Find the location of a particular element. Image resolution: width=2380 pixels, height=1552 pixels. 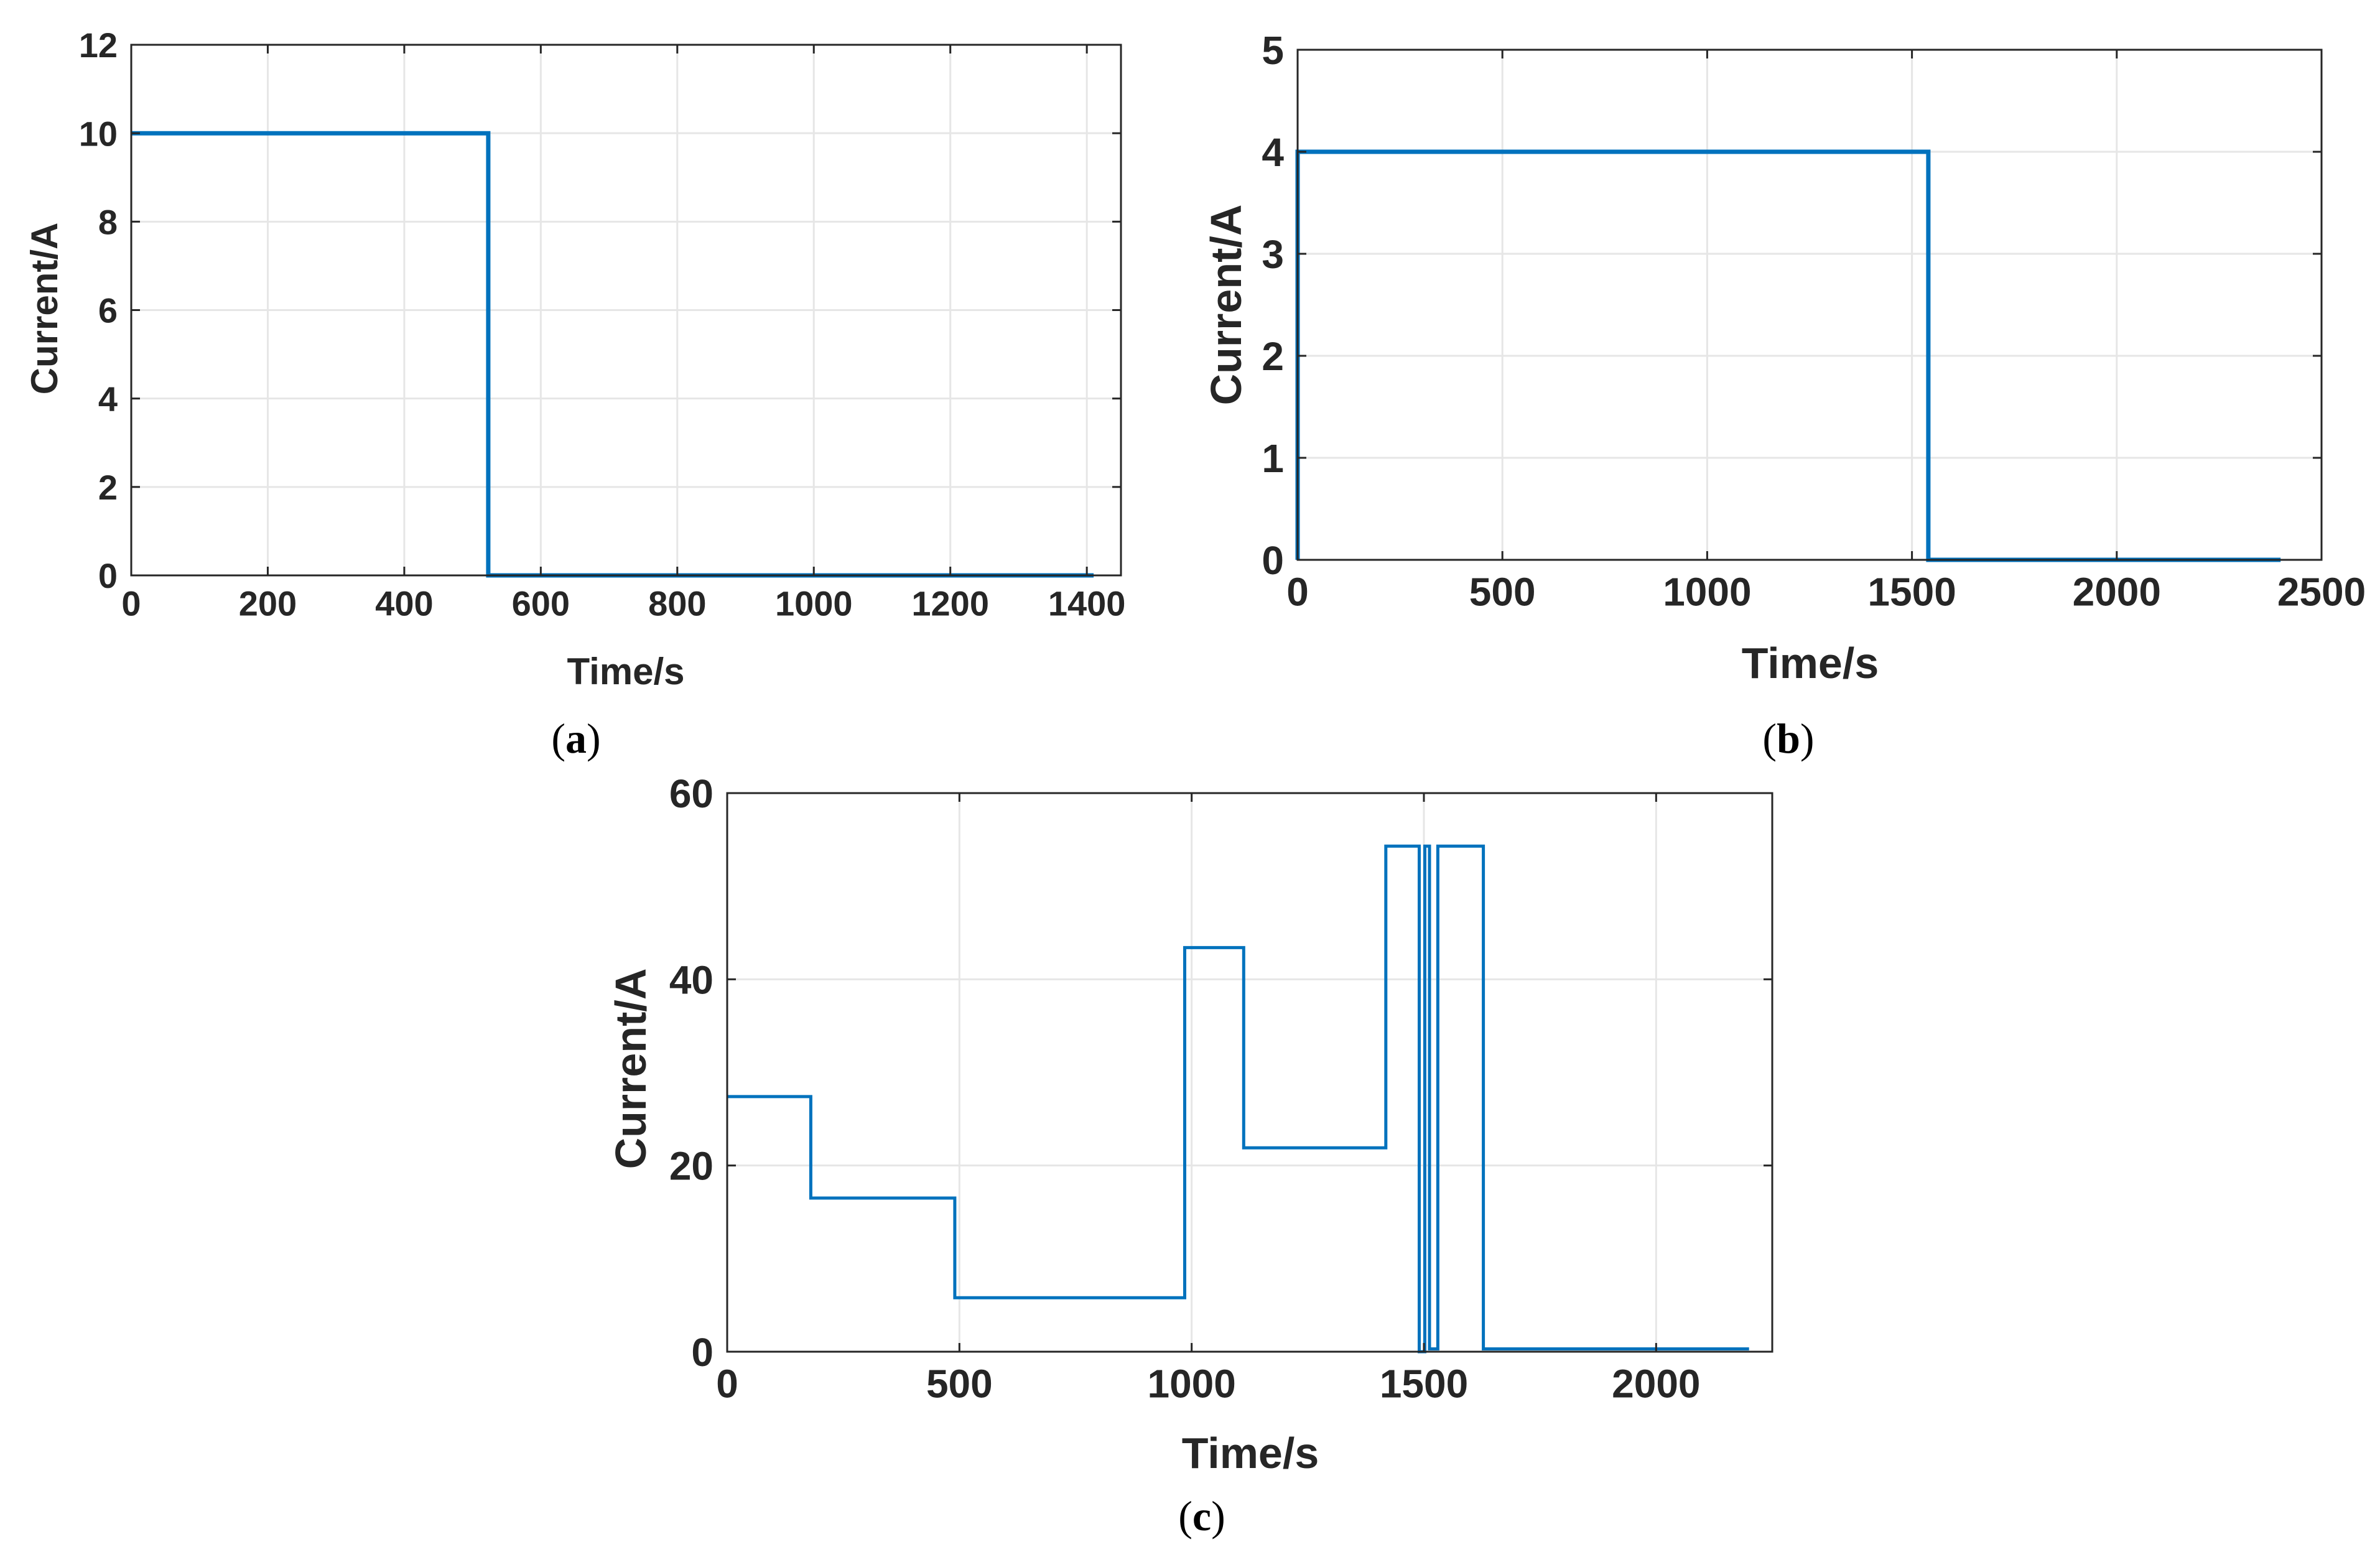

caption-letter-c: c is located at coordinates (1201, 1516).